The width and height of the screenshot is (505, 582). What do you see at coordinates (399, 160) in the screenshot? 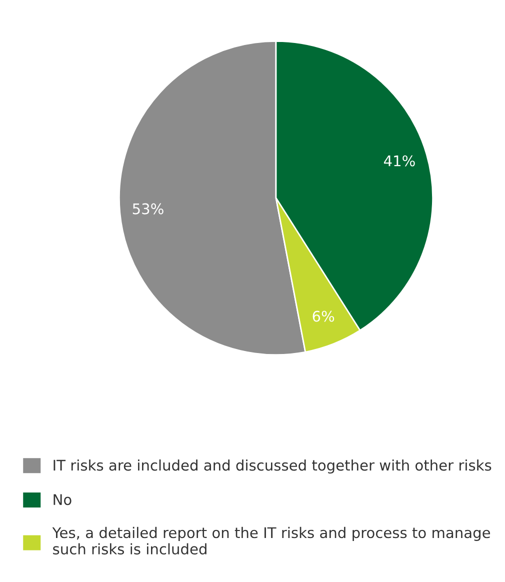
I see `data-label: 41%` at bounding box center [399, 160].